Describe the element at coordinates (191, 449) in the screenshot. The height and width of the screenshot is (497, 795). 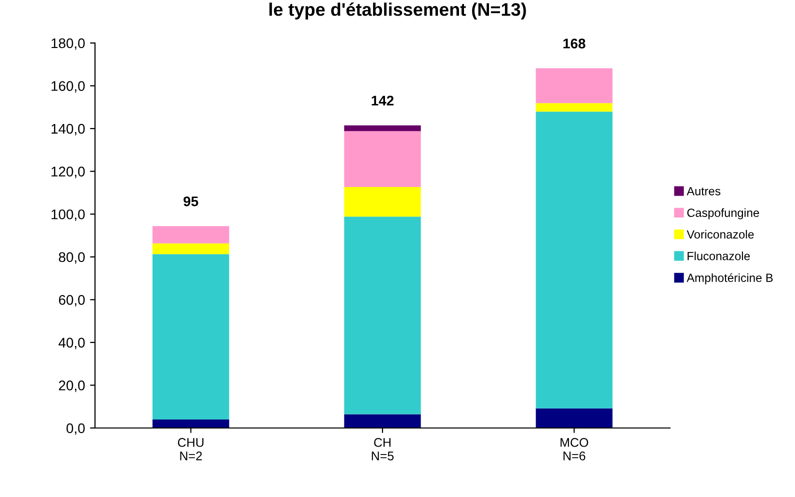
I see `x-tick-label: CHU N=2` at that location.